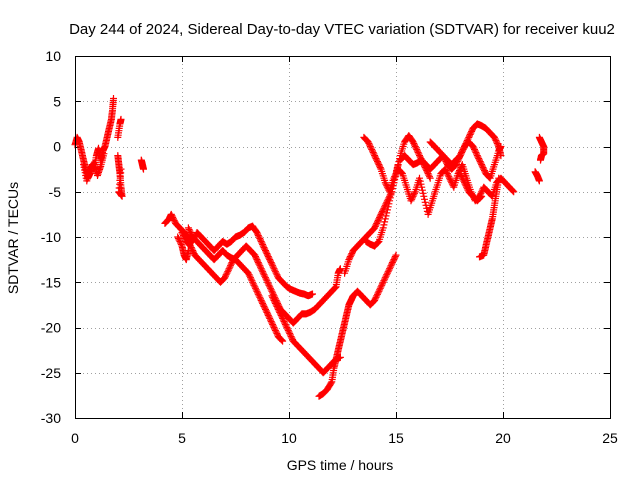 This screenshot has width=640, height=480. Describe the element at coordinates (51, 282) in the screenshot. I see `y-tick-label: -15` at that location.